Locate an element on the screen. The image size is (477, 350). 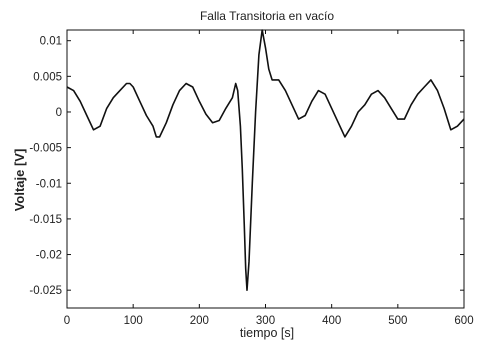
x-tick-label: 500 is located at coordinates (397, 321).